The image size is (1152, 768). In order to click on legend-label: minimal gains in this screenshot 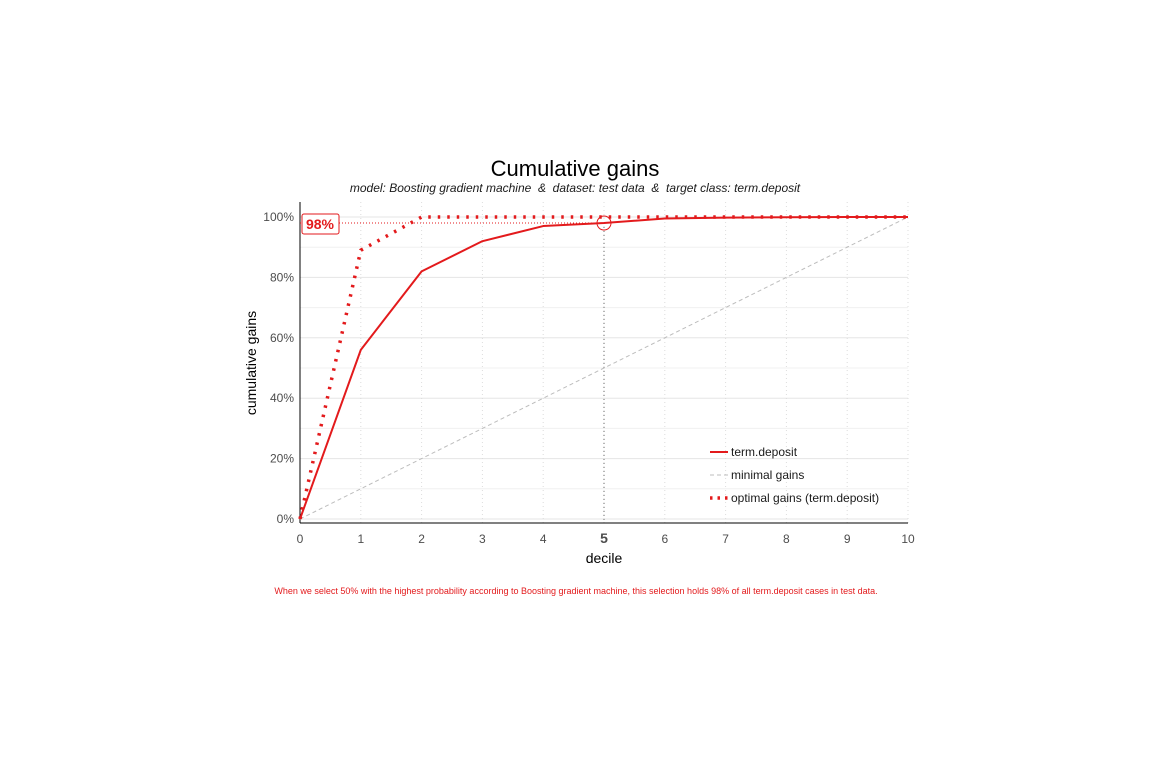, I will do `click(767, 475)`.